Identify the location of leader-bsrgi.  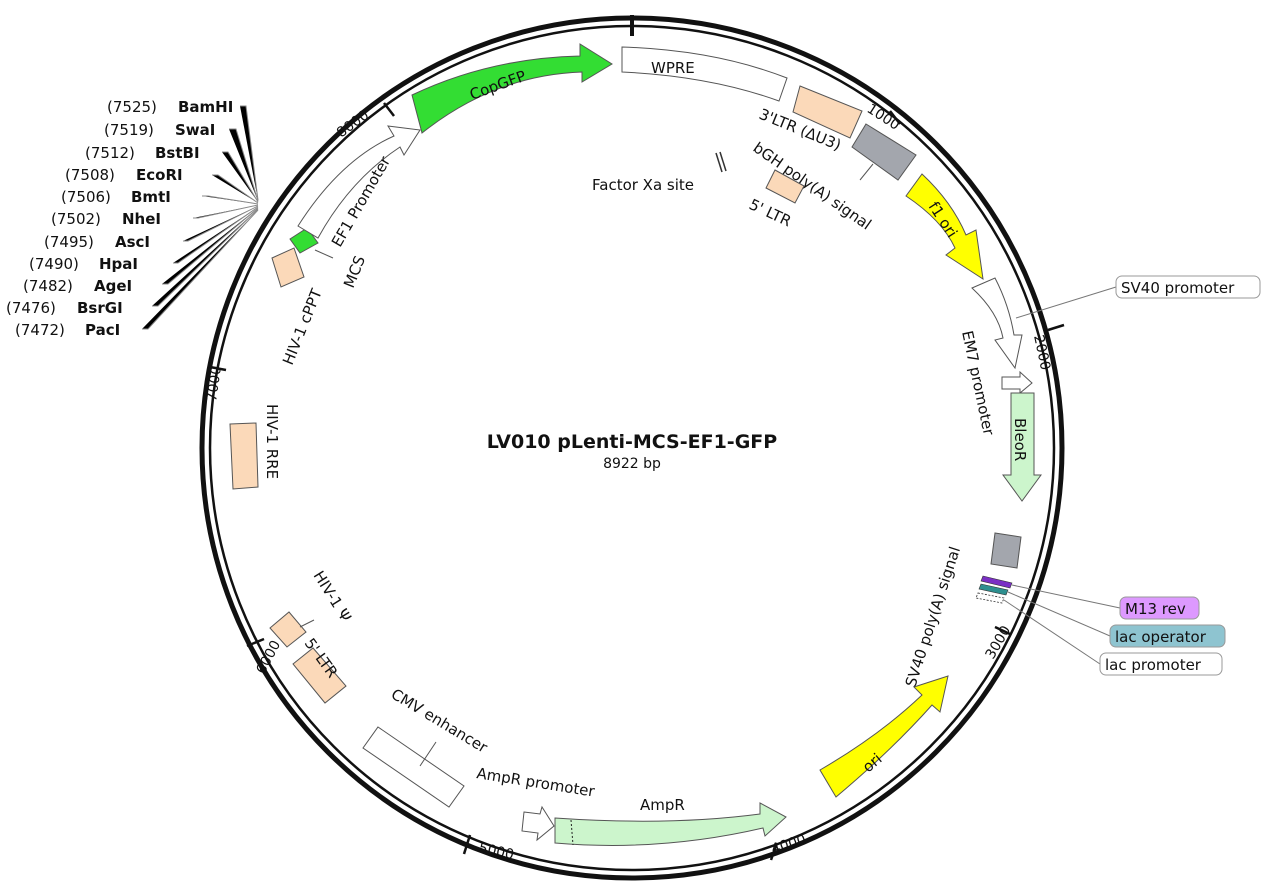
(205, 257).